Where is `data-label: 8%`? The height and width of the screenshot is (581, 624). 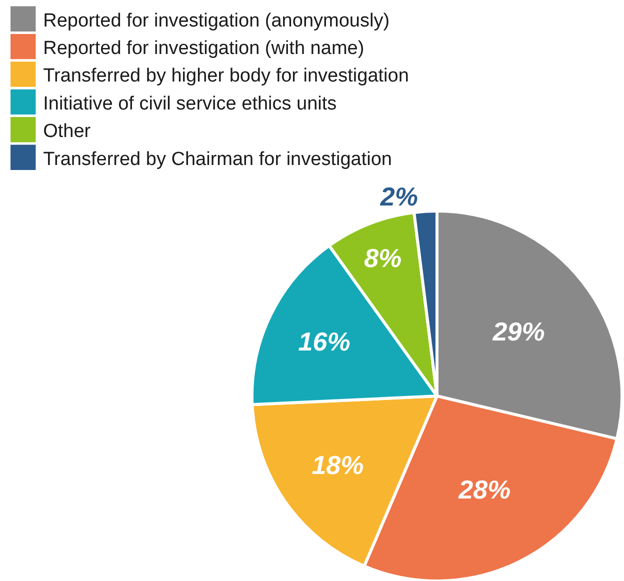
data-label: 8% is located at coordinates (383, 257).